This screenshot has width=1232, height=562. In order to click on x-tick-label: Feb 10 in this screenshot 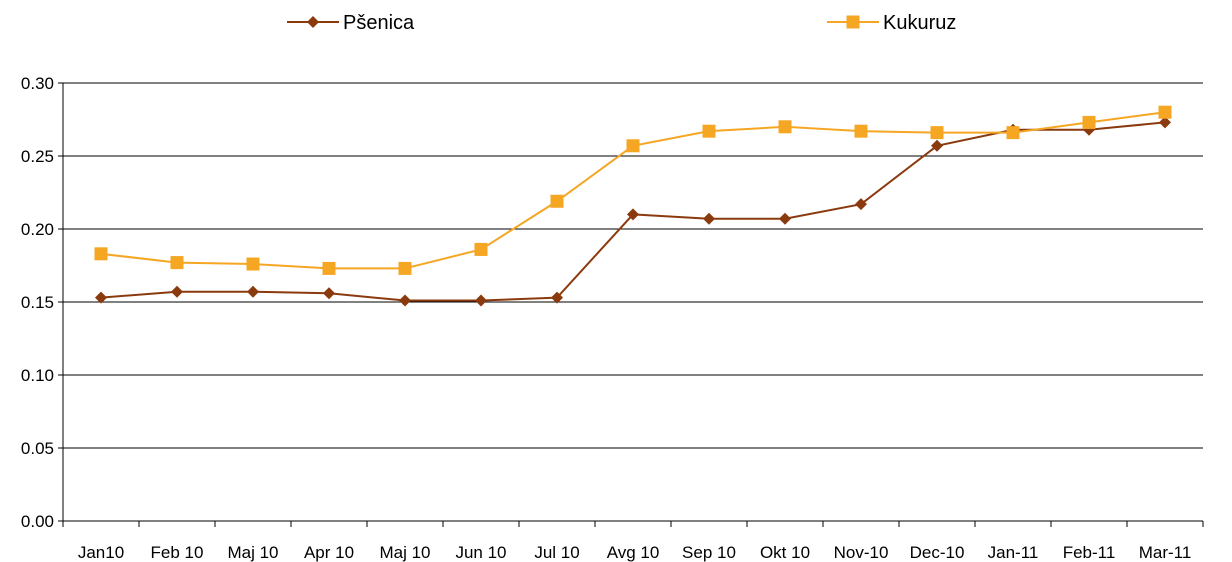, I will do `click(177, 552)`.